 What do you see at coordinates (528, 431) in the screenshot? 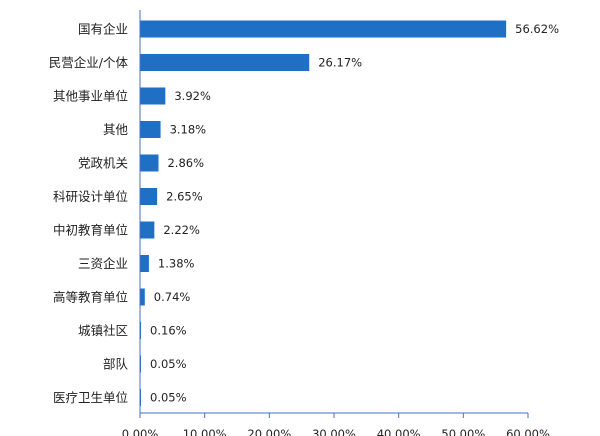
I see `x-tick-label: 60.00%` at bounding box center [528, 431].